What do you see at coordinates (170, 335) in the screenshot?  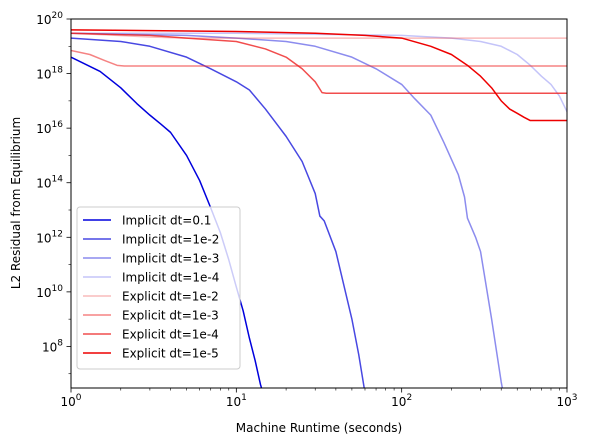 I see `legend-label-6: Explicit dt=1e-4` at bounding box center [170, 335].